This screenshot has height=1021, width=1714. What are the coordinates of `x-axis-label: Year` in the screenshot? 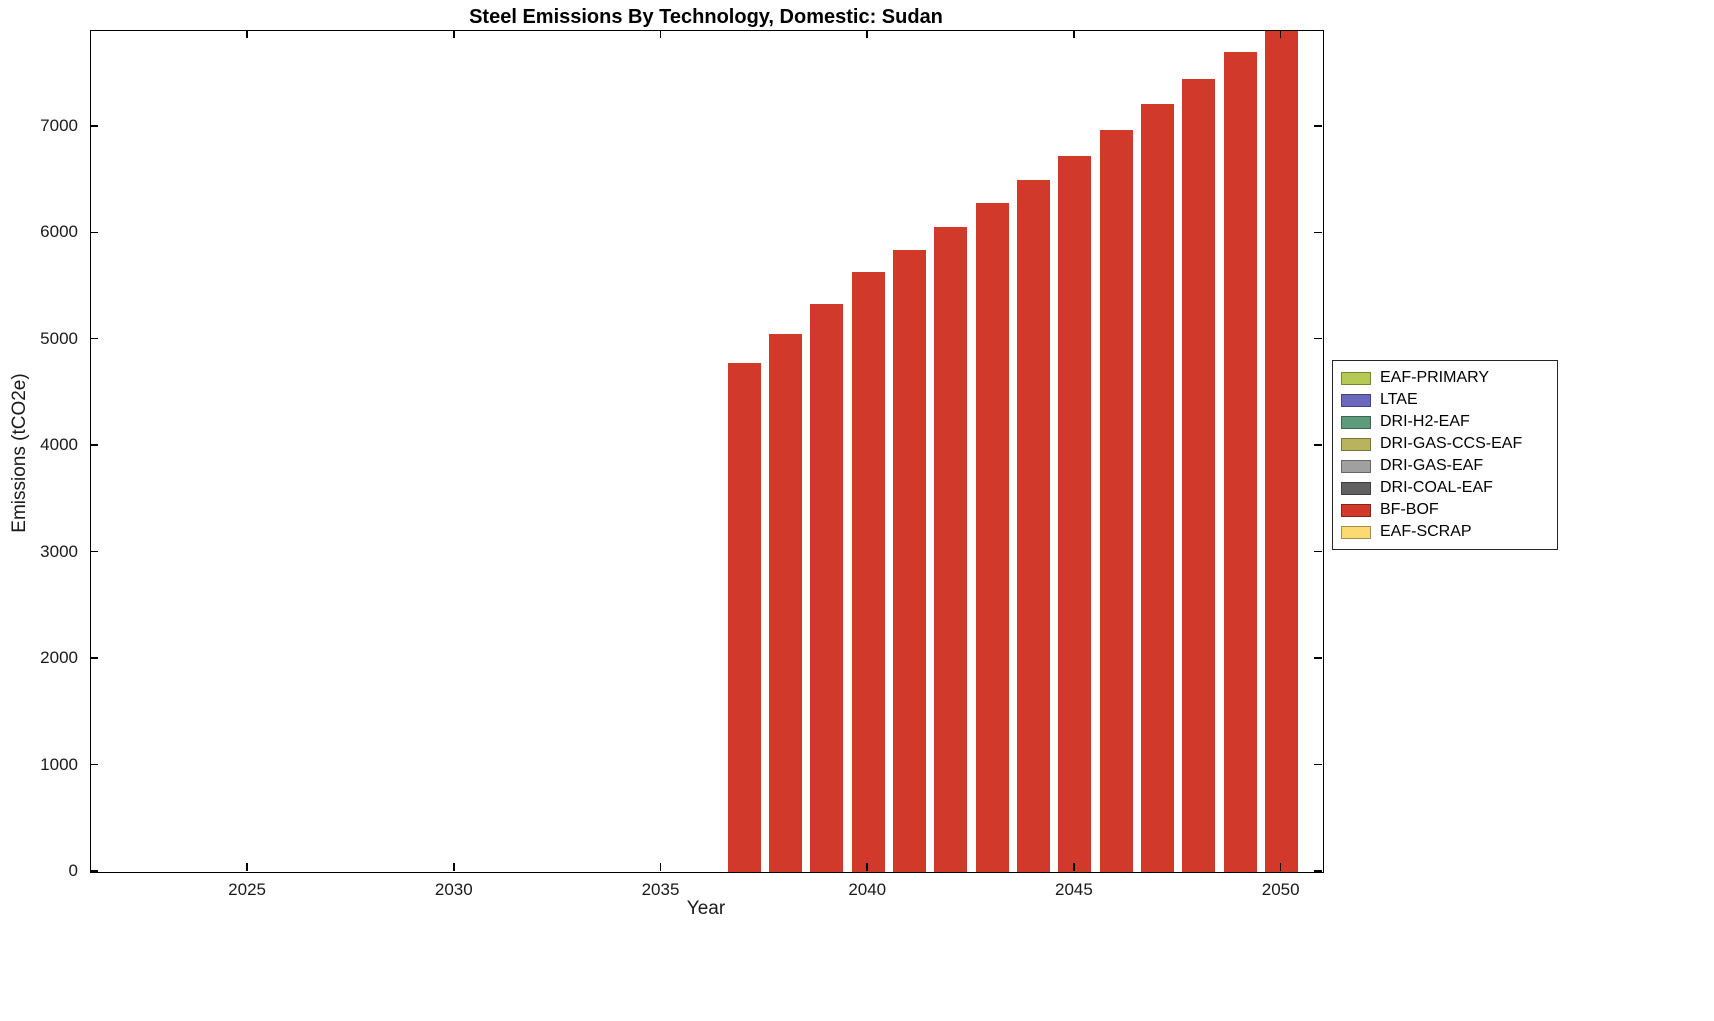 It's located at (706, 908).